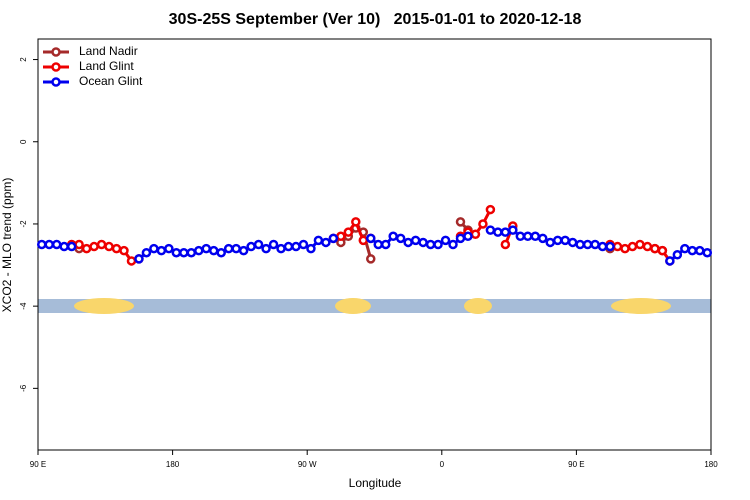 Image resolution: width=750 pixels, height=500 pixels. Describe the element at coordinates (23, 224) in the screenshot. I see `y-tick-label: -2` at that location.